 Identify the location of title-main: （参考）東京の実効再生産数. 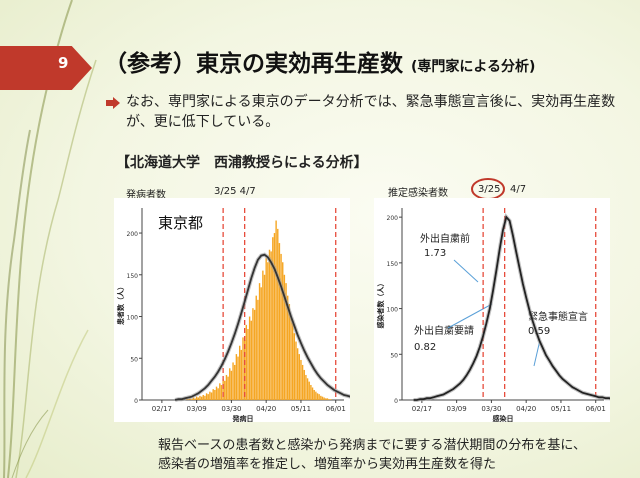
(253, 64).